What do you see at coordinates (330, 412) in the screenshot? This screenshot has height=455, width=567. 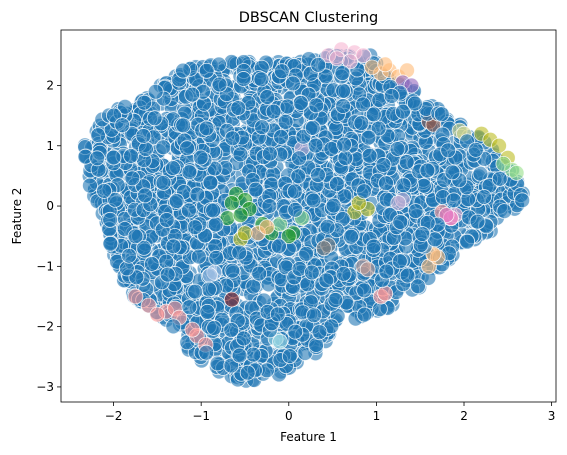 I see `x-axis: −2 −1 0 1 2 3` at bounding box center [330, 412].